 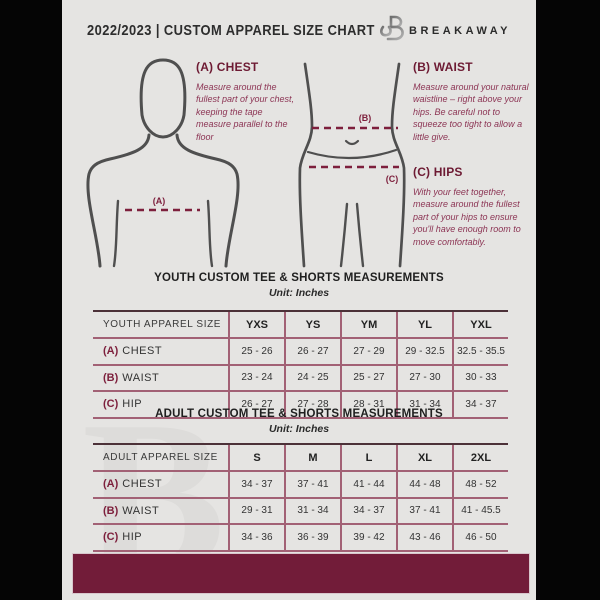 What do you see at coordinates (299, 278) in the screenshot?
I see `youth-table-title: YOUTH CUSTOM TEE & SHORTS MEASUREMENTS` at bounding box center [299, 278].